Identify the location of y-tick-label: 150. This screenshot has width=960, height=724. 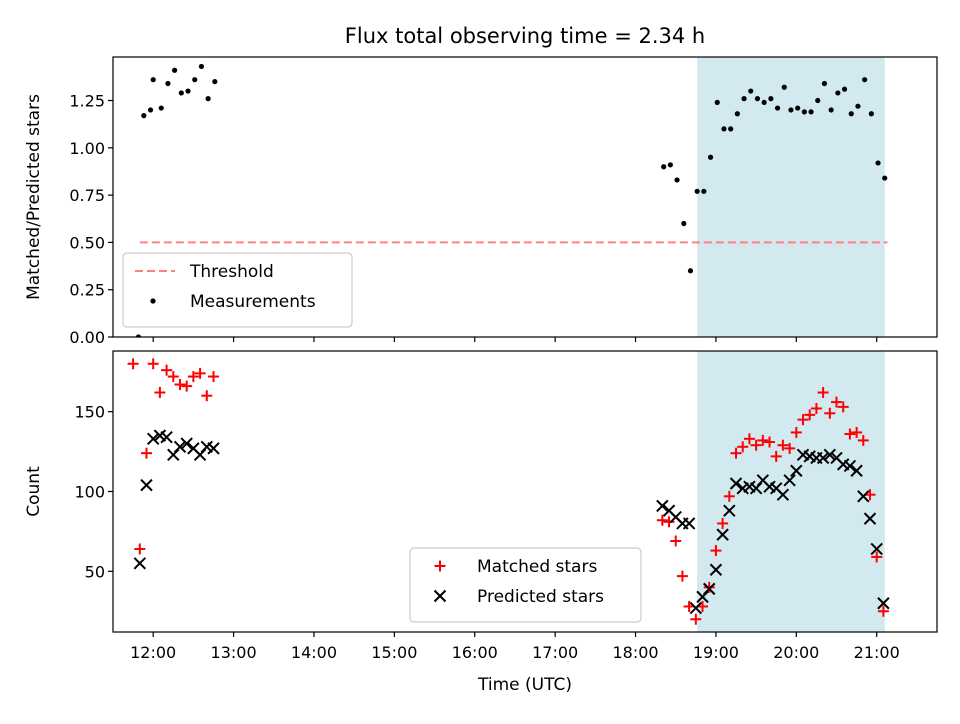
(89, 412).